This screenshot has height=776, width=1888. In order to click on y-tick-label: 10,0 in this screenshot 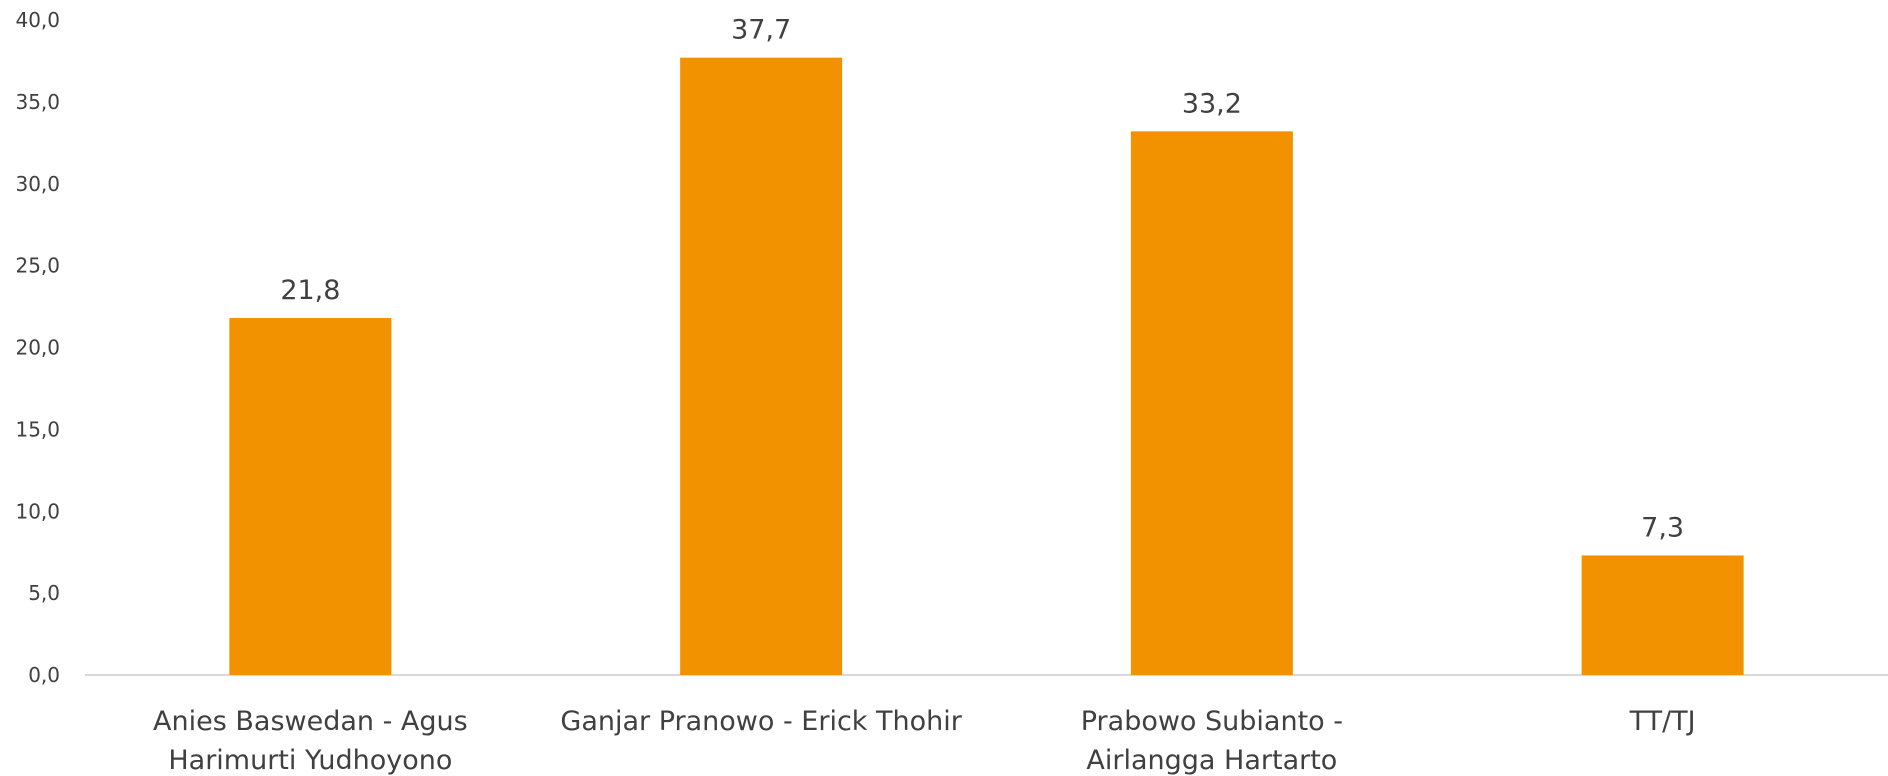, I will do `click(37, 511)`.